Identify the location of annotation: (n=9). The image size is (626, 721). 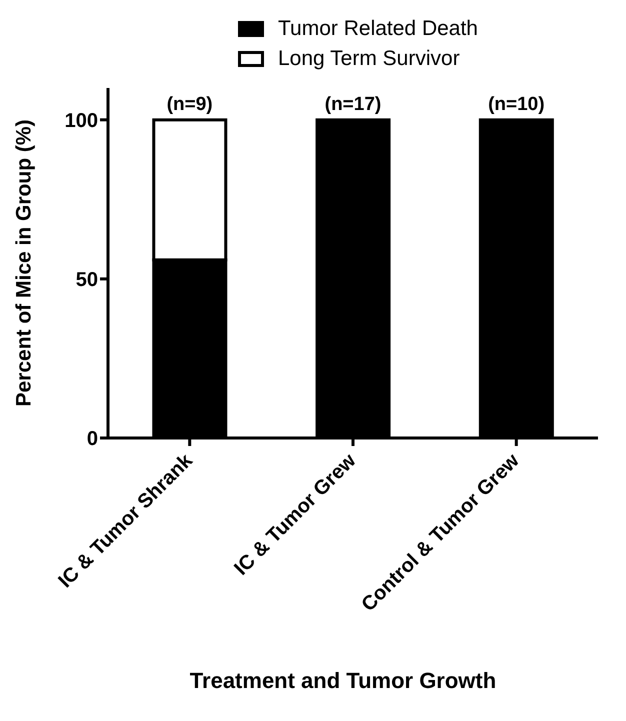
(189, 104).